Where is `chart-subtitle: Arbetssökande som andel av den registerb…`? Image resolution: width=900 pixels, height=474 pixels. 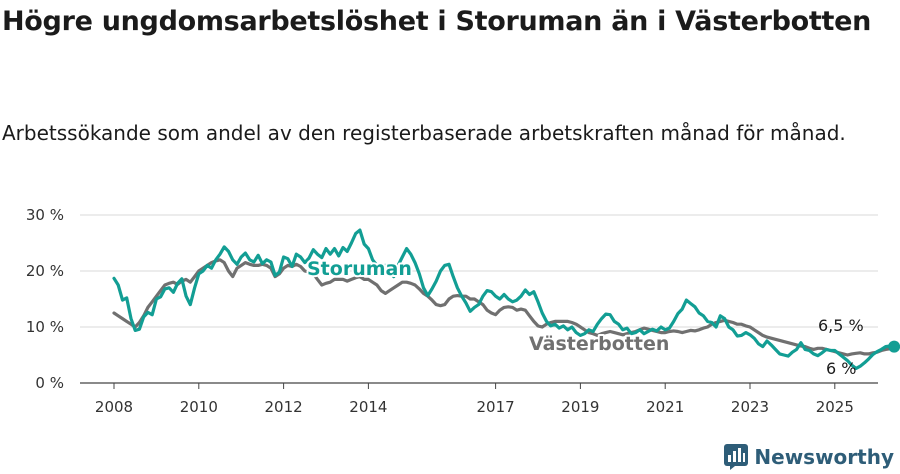
chart-subtitle: Arbetssökande som andel av den registerb… is located at coordinates (424, 133).